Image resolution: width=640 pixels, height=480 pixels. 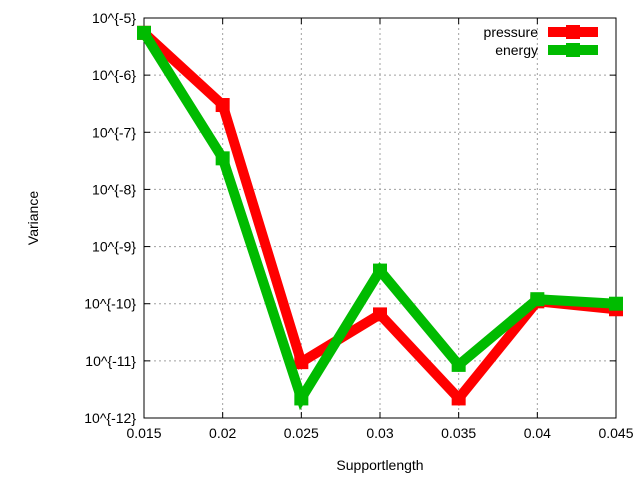 What do you see at coordinates (114, 247) in the screenshot?
I see `y-tick-label: 10^{-9}` at bounding box center [114, 247].